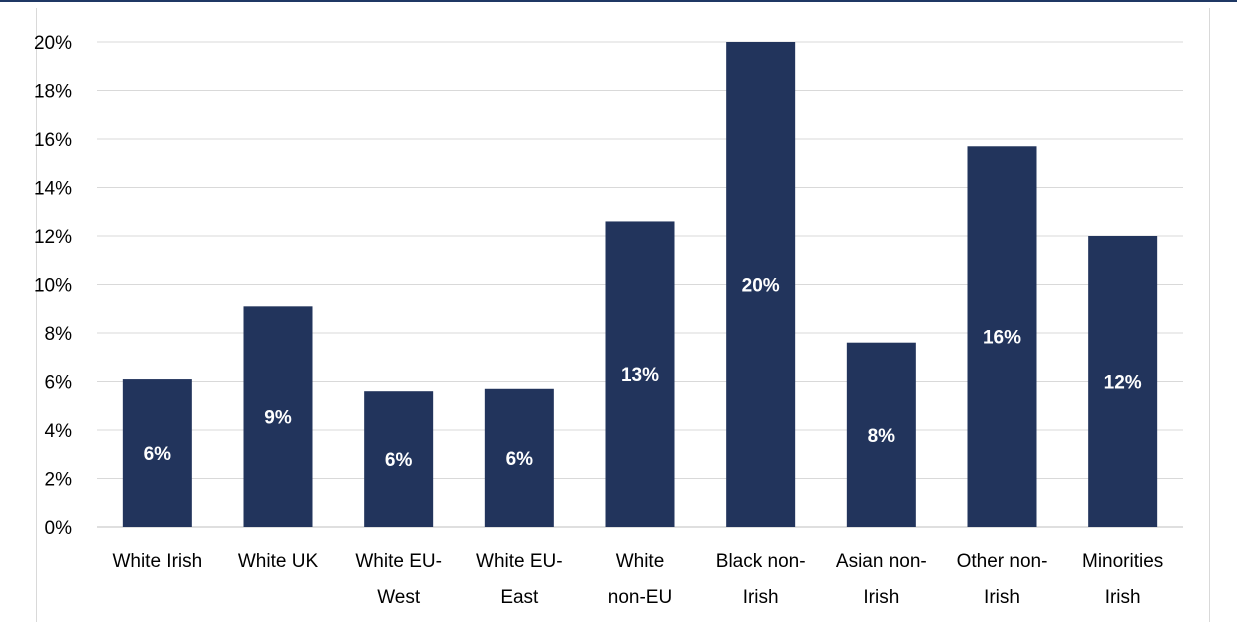 The height and width of the screenshot is (623, 1237). Describe the element at coordinates (59, 528) in the screenshot. I see `y-tick-label: 0%` at that location.